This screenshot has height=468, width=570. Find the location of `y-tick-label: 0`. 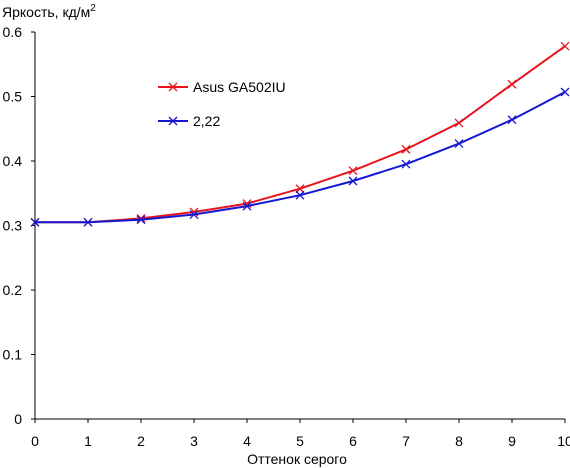

y-tick-label: 0 is located at coordinates (18, 419).